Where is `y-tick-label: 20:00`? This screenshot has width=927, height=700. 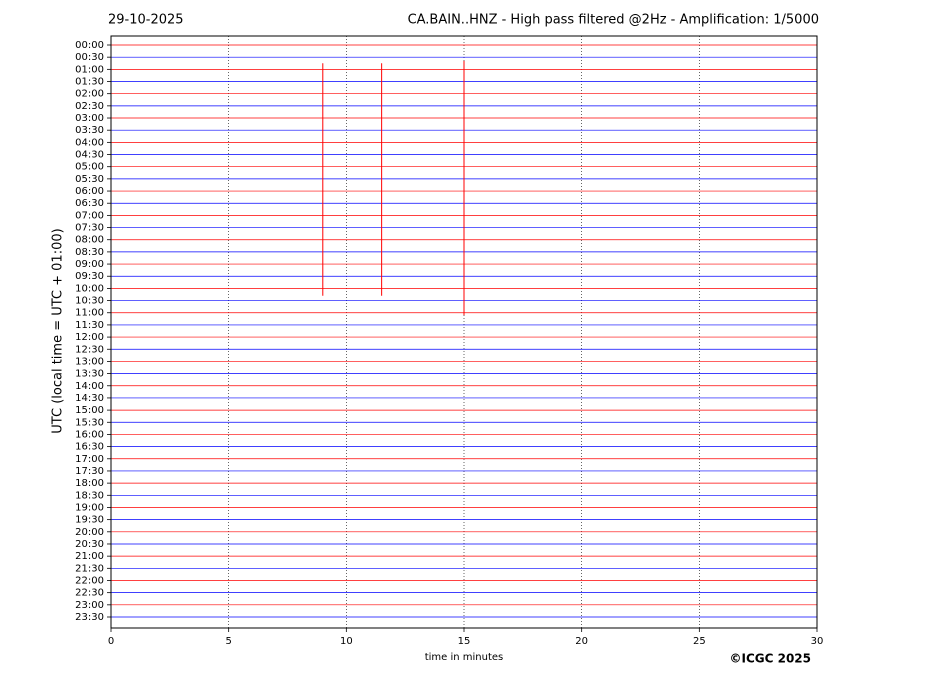 y-tick-label: 20:00 is located at coordinates (89, 532).